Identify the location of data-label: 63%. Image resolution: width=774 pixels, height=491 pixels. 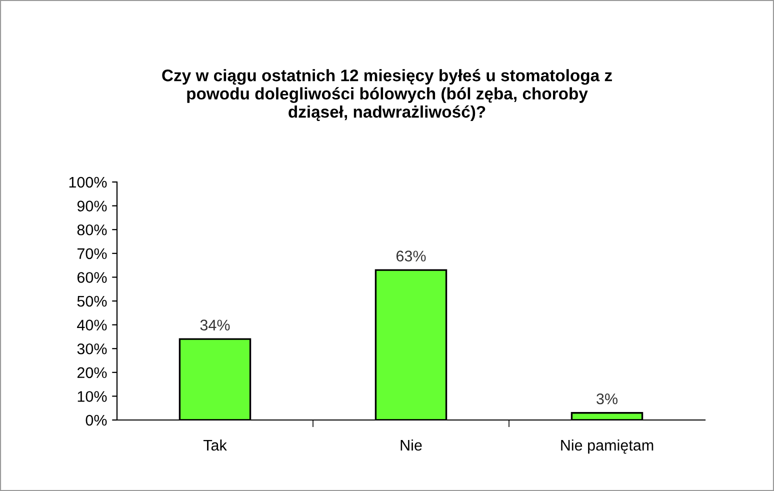
(411, 256).